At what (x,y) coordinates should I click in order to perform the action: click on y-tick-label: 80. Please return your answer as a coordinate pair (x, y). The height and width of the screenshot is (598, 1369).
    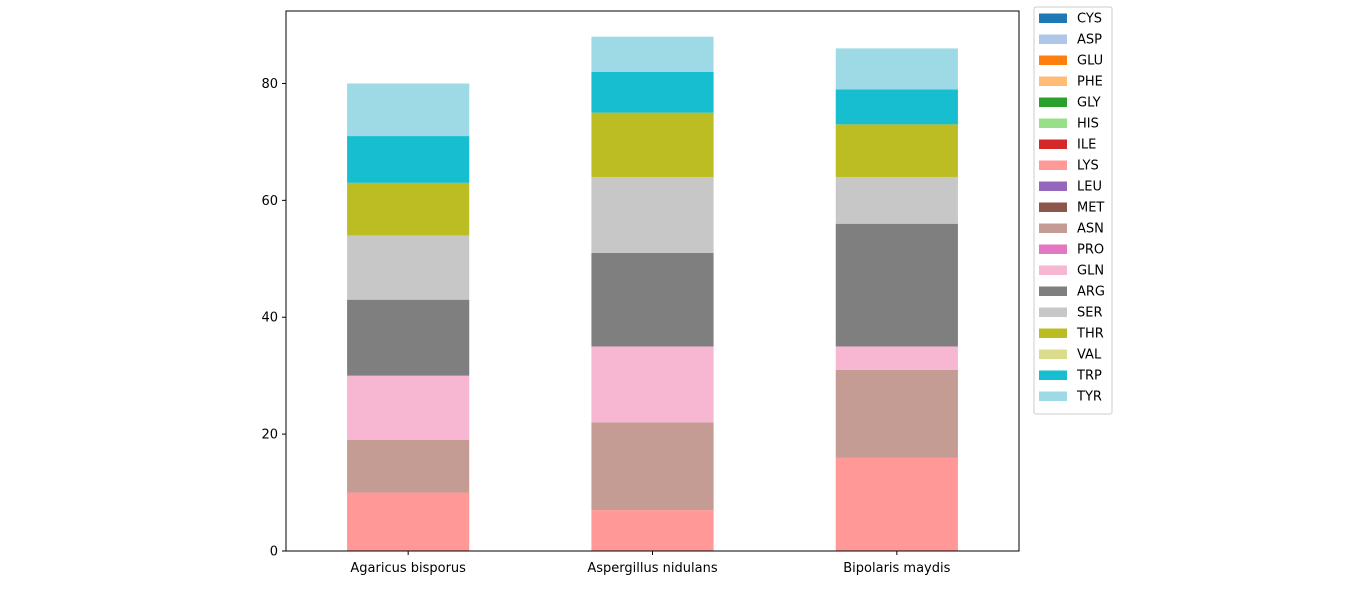
    Looking at the image, I should click on (269, 84).